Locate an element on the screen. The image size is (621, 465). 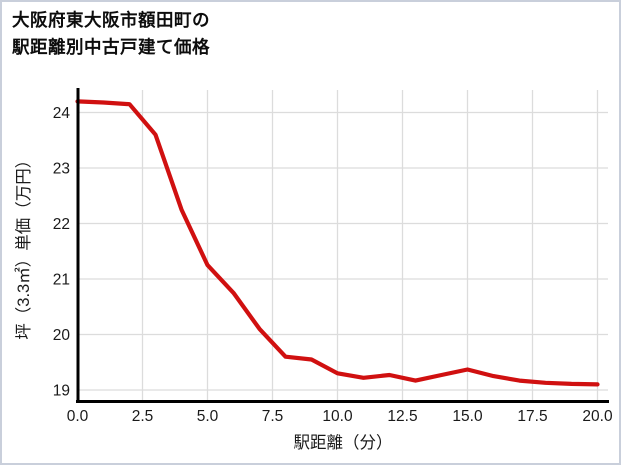
chart-title-line1: 大阪府東大阪市額田町の is located at coordinates (111, 20).